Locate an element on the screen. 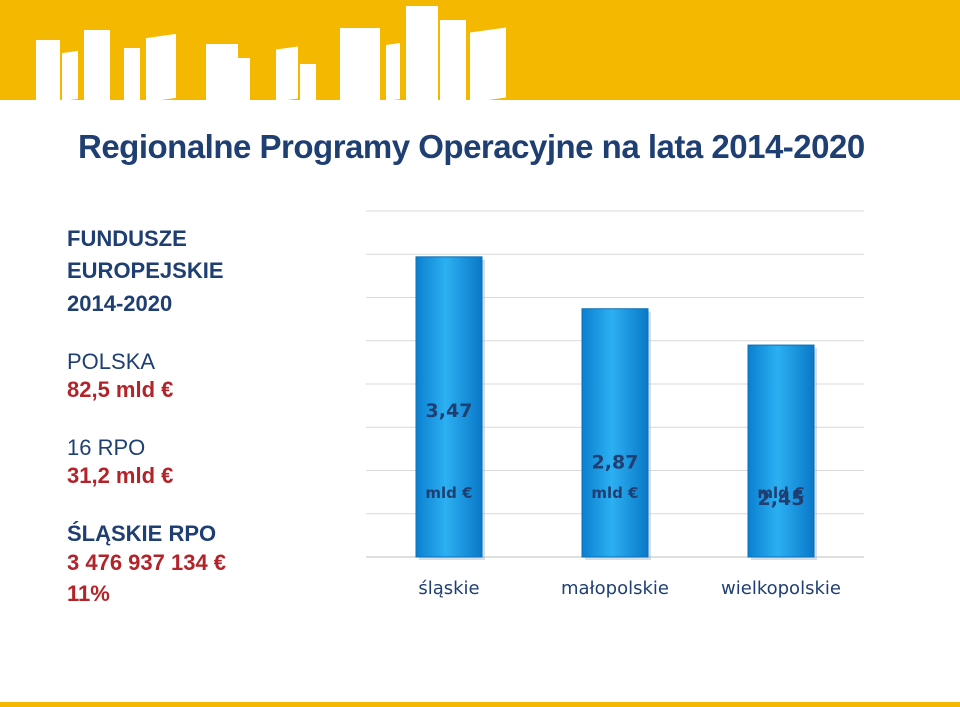 Image resolution: width=960 pixels, height=707 pixels. x-tick-label: śląskie is located at coordinates (448, 588).